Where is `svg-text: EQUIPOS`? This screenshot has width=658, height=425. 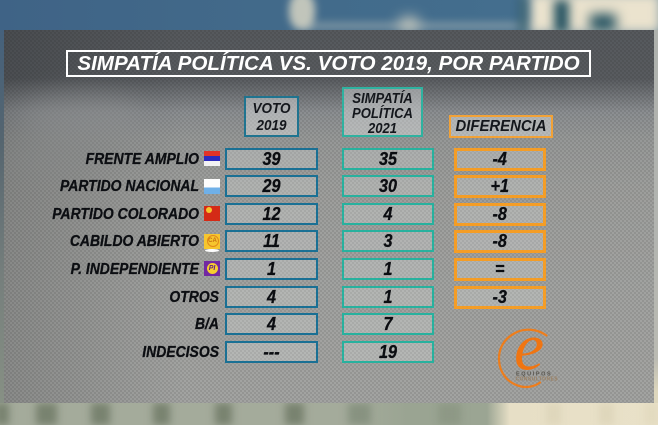
svg-text: EQUIPOS is located at coordinates (534, 375).